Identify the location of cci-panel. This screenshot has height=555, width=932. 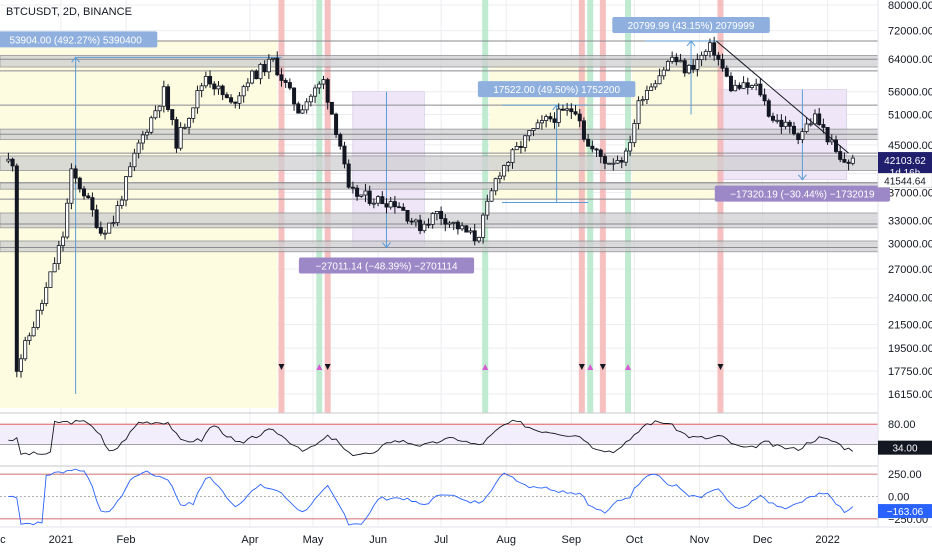
(439, 497).